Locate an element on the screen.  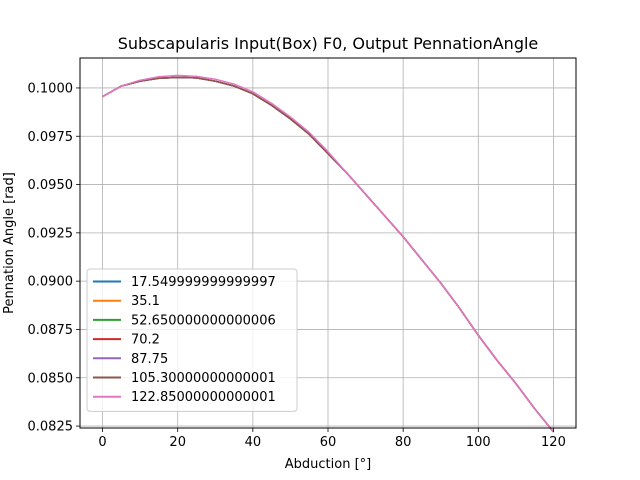
x-axis-label: Abduction [°] is located at coordinates (328, 464).